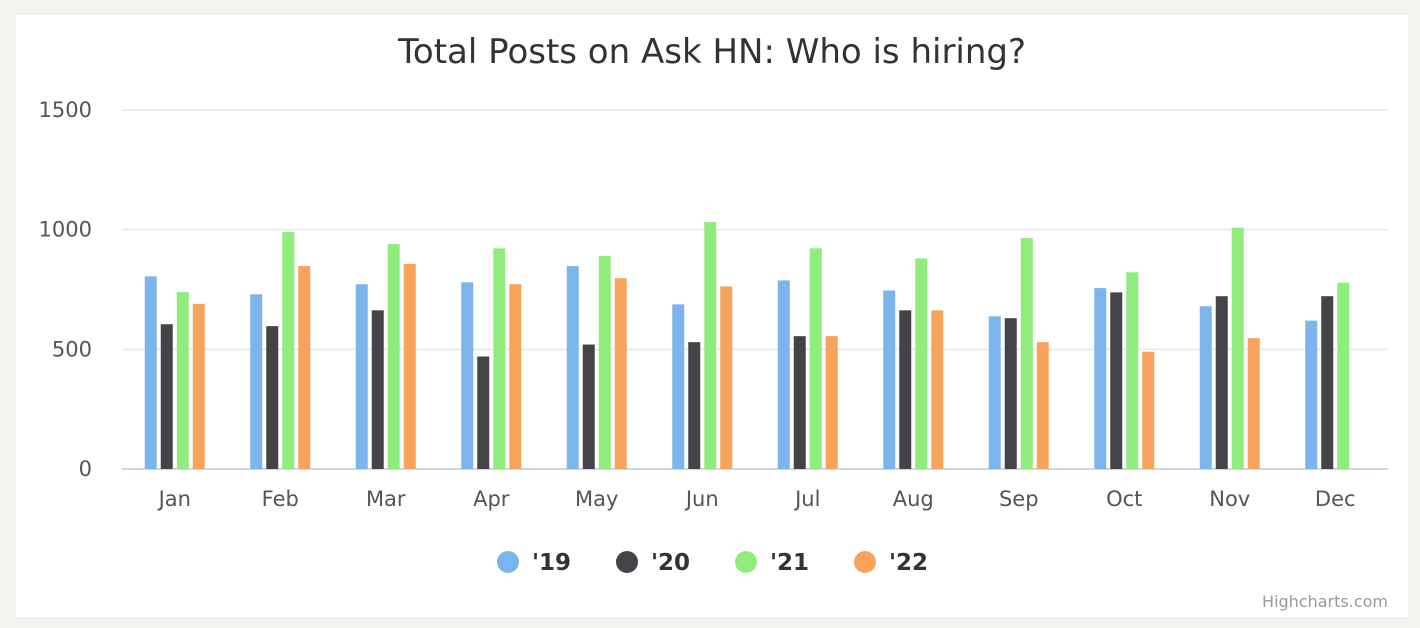  What do you see at coordinates (789, 563) in the screenshot?
I see `legend-label: '21` at bounding box center [789, 563].